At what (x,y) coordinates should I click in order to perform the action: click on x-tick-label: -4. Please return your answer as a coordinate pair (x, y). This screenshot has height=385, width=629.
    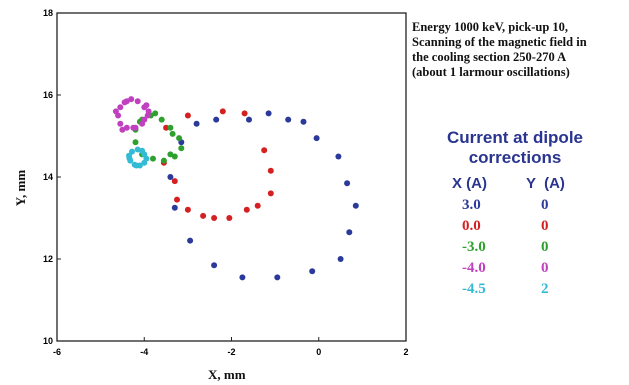
    Looking at the image, I should click on (144, 352).